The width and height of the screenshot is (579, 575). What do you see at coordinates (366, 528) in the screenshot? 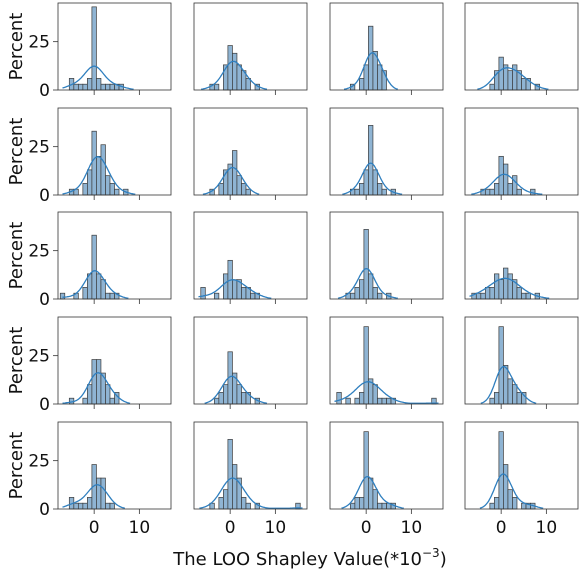
I see `x-tick-label: 0` at bounding box center [366, 528].